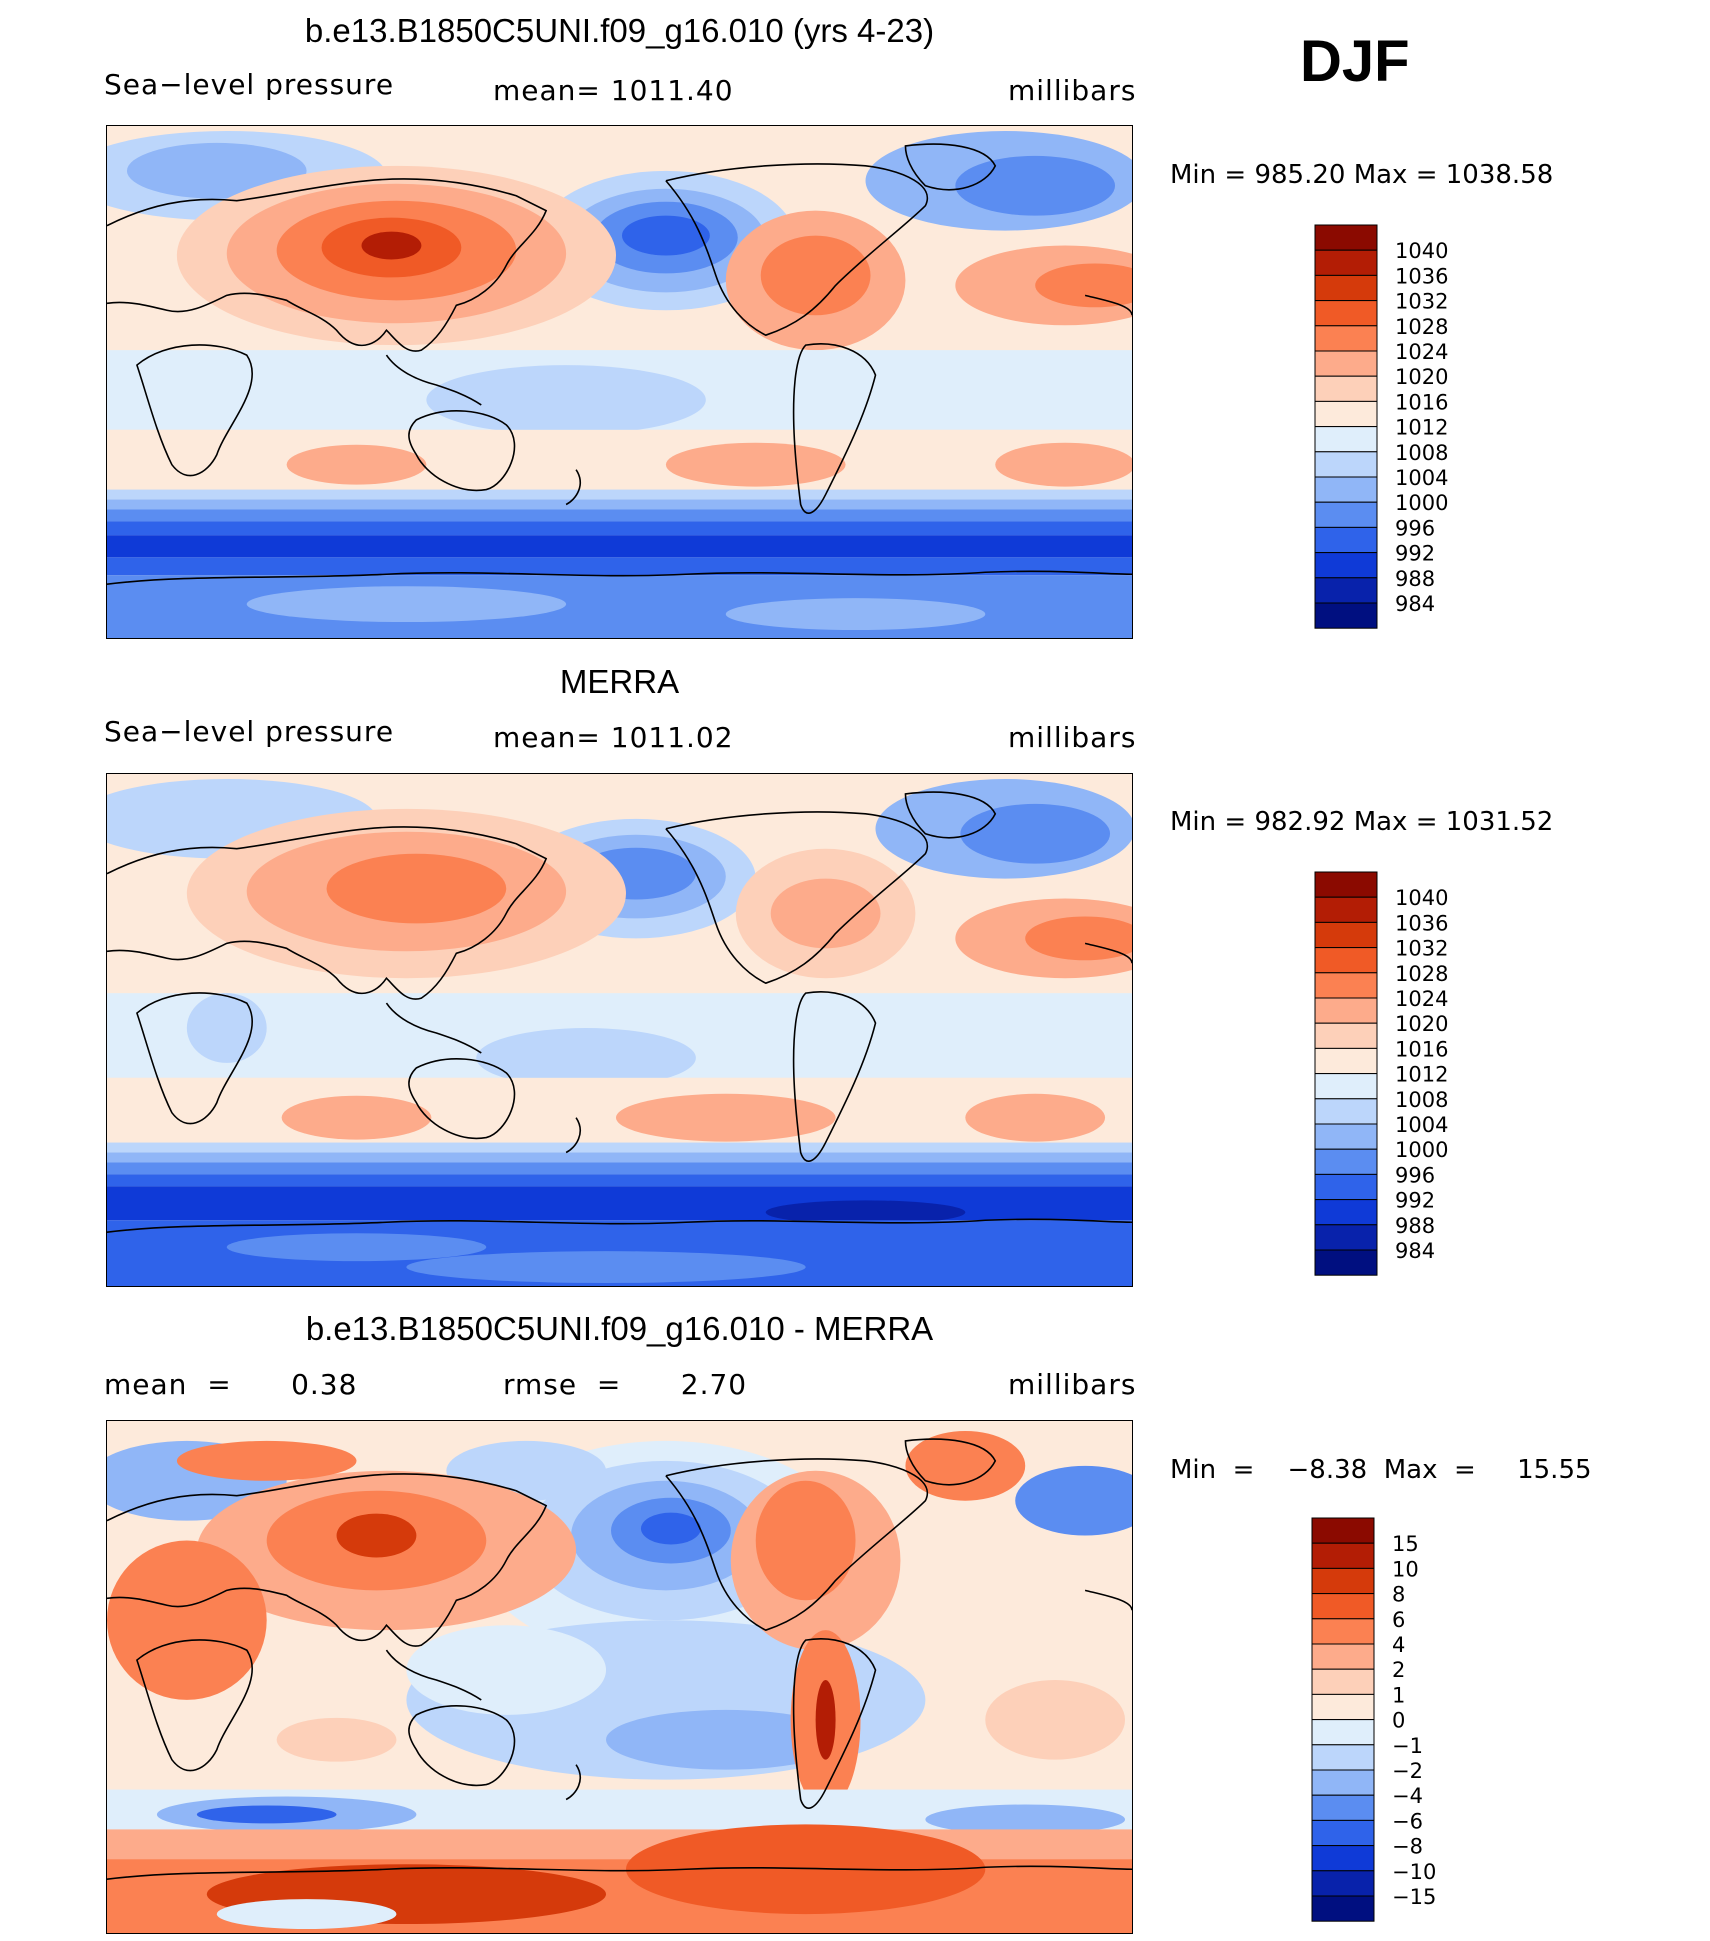  What do you see at coordinates (613, 90) in the screenshot?
I see `panel-1-mean-label: mean= 1011.40` at bounding box center [613, 90].